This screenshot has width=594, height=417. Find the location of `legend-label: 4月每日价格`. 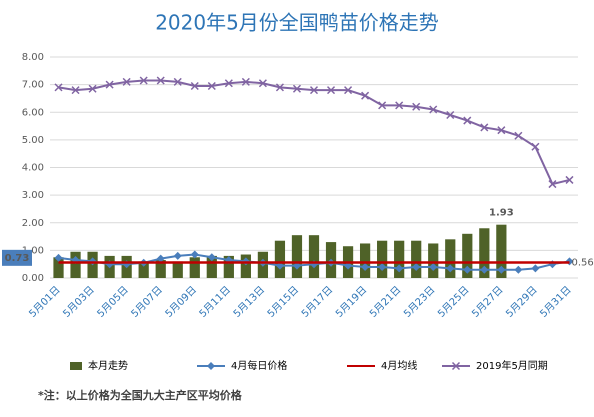

legend-label: 4月每日价格 is located at coordinates (259, 365).